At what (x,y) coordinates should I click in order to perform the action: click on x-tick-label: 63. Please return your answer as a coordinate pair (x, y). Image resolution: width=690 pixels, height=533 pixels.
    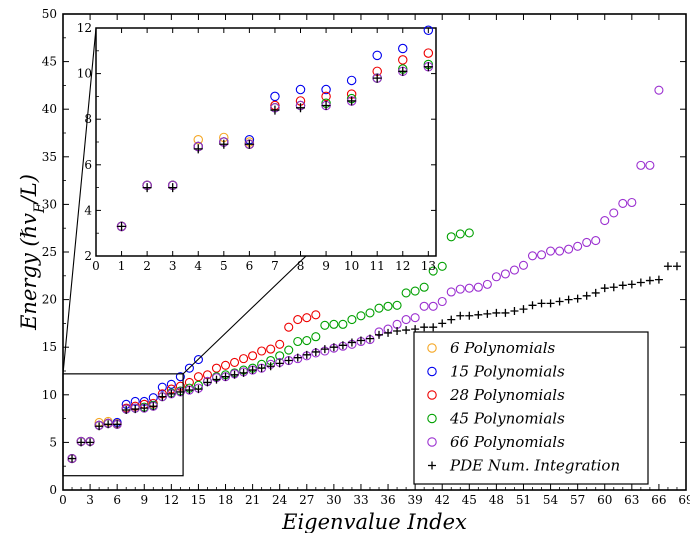
    Looking at the image, I should click on (631, 500).